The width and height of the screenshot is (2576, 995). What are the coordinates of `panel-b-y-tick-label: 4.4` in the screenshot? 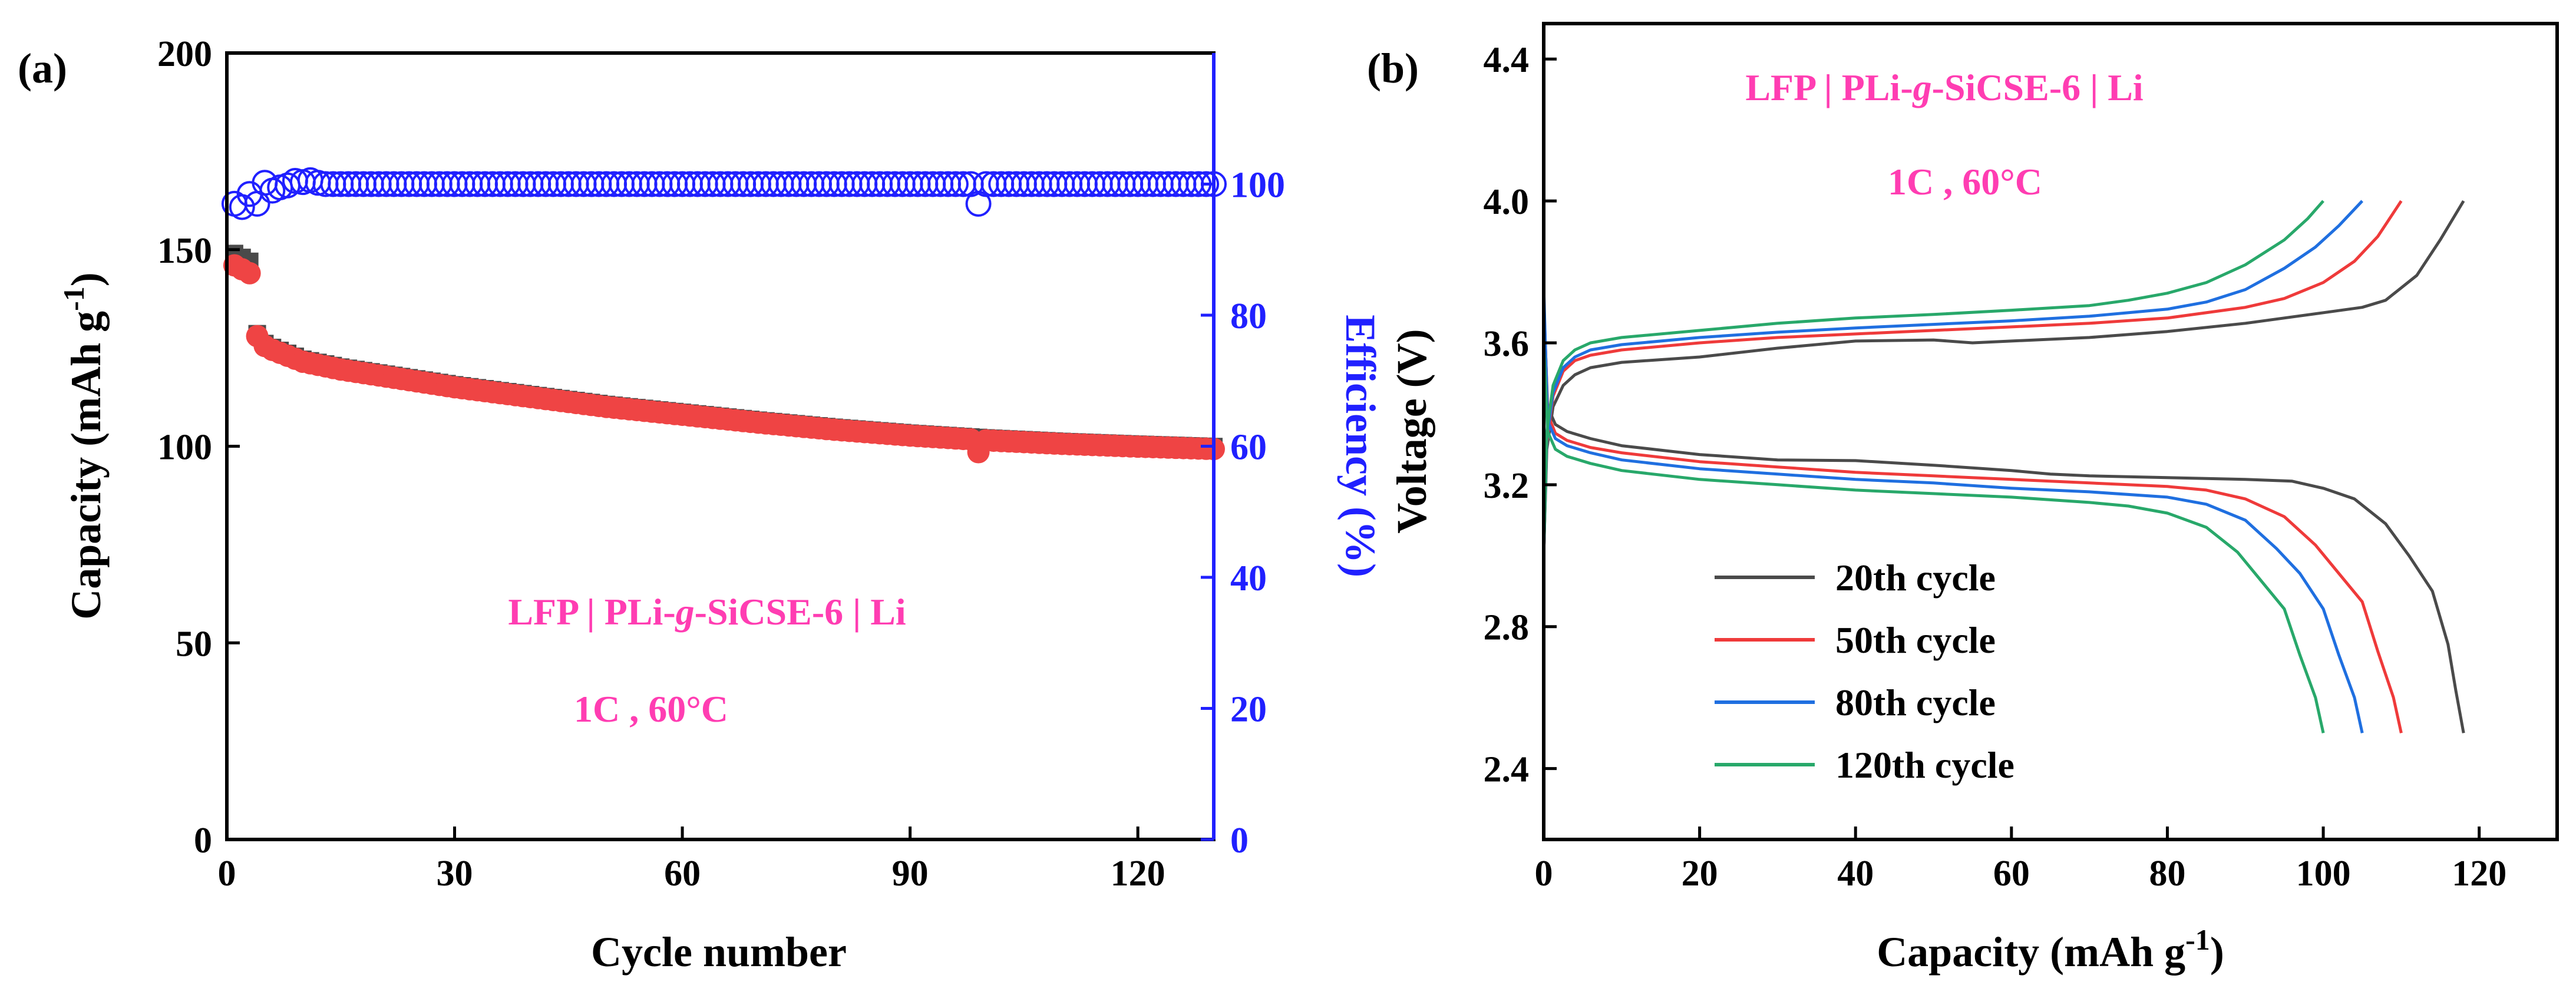 It's located at (1507, 60).